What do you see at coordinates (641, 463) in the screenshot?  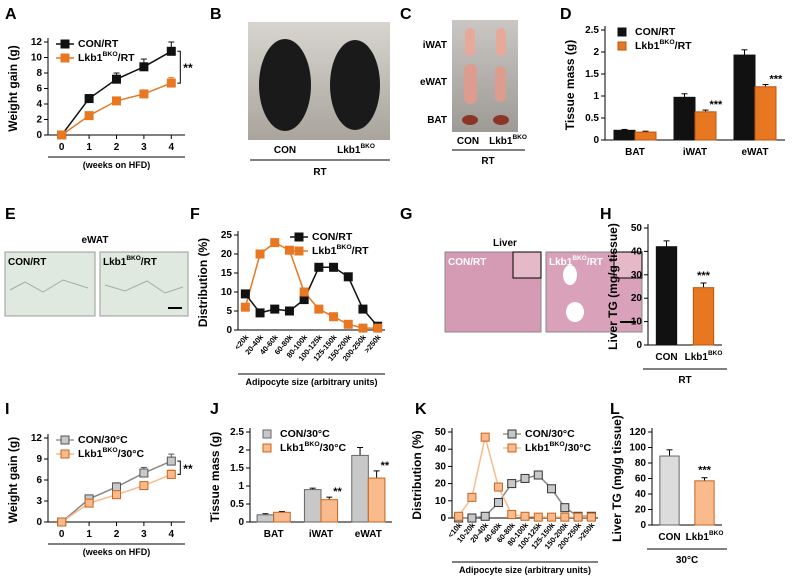 I see `y-tick-label: 80` at bounding box center [641, 463].